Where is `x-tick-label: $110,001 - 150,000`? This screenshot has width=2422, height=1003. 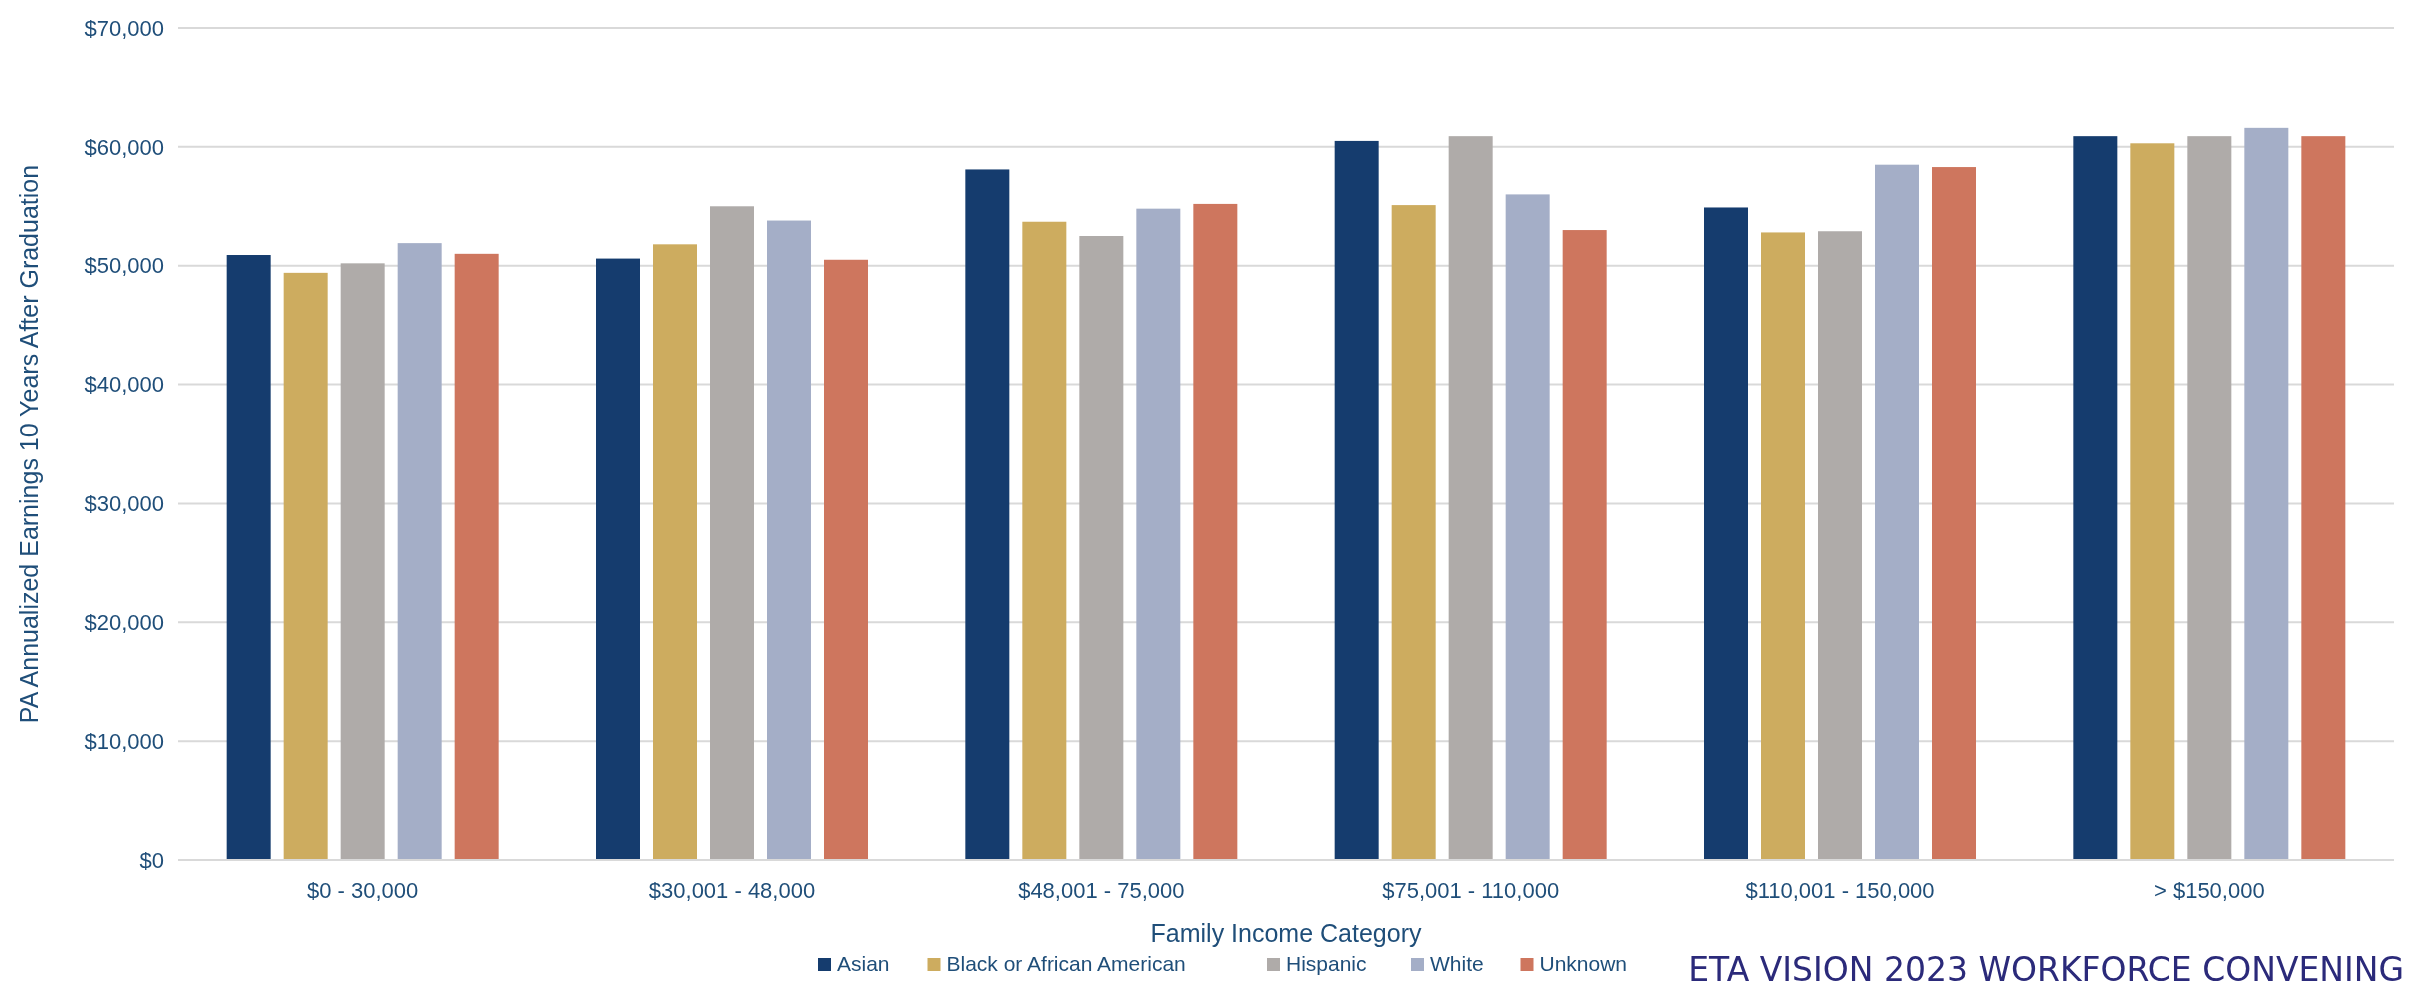 x-tick-label: $110,001 - 150,000 is located at coordinates (1840, 890).